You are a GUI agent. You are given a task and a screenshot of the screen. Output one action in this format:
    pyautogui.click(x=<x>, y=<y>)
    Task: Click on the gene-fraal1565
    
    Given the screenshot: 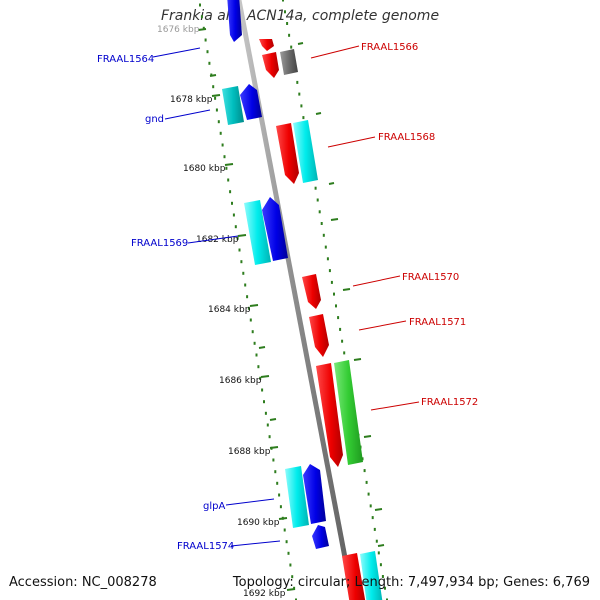 What is the action you would take?
    pyautogui.click(x=266, y=45)
    